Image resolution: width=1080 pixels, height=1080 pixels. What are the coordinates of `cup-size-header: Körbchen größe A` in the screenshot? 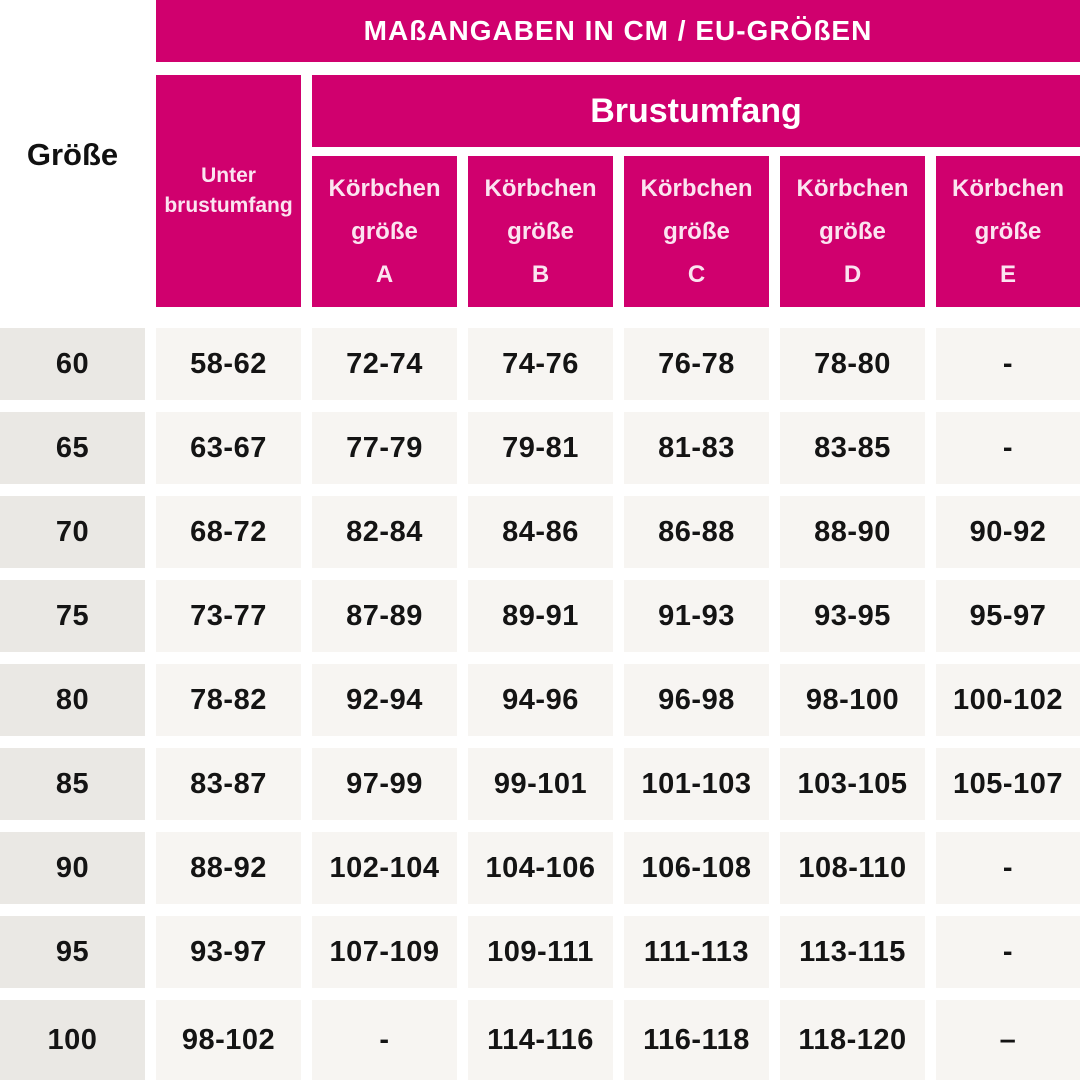 It's located at (384, 231).